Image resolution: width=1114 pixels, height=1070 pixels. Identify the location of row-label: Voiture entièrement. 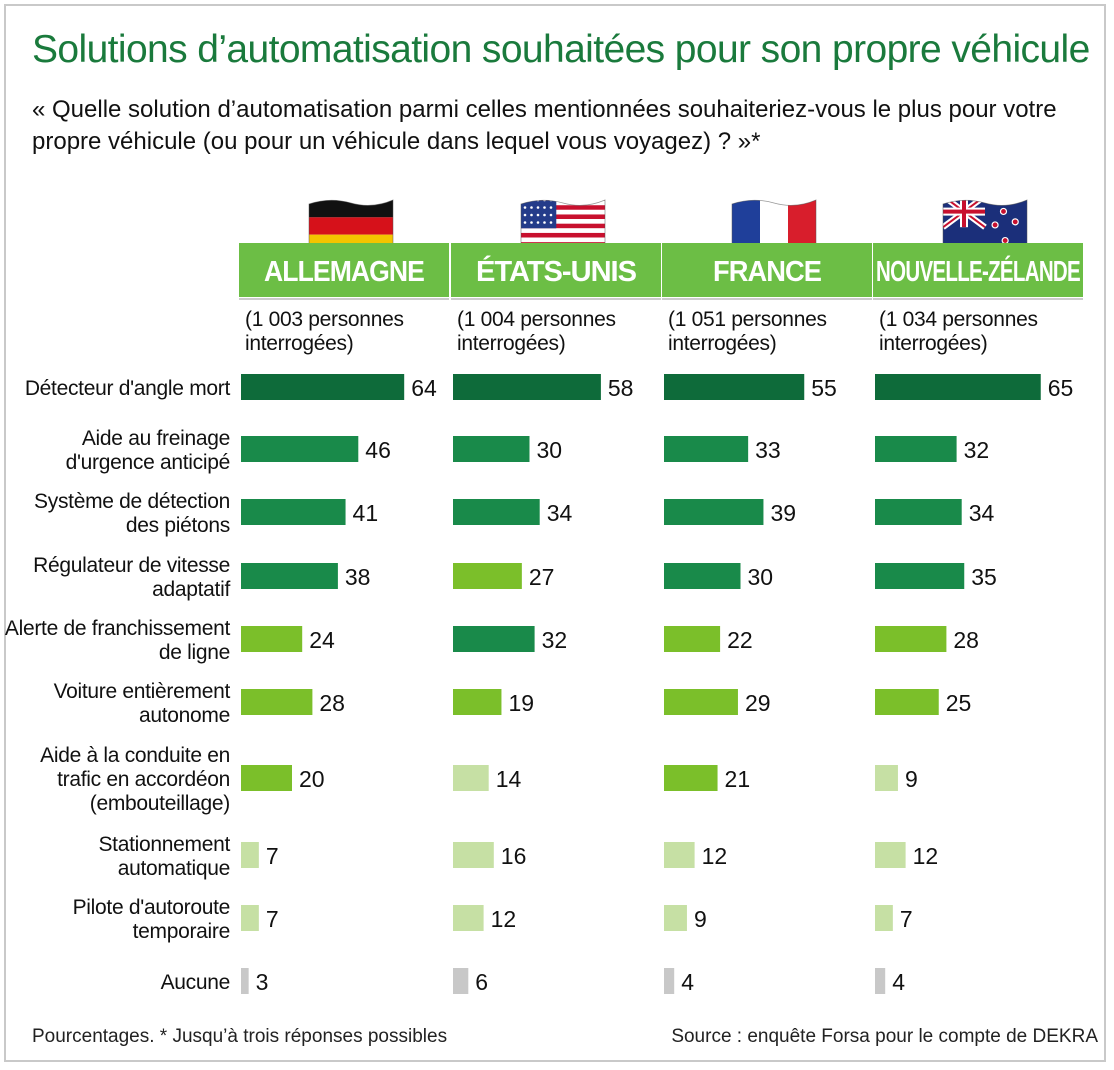
(142, 691).